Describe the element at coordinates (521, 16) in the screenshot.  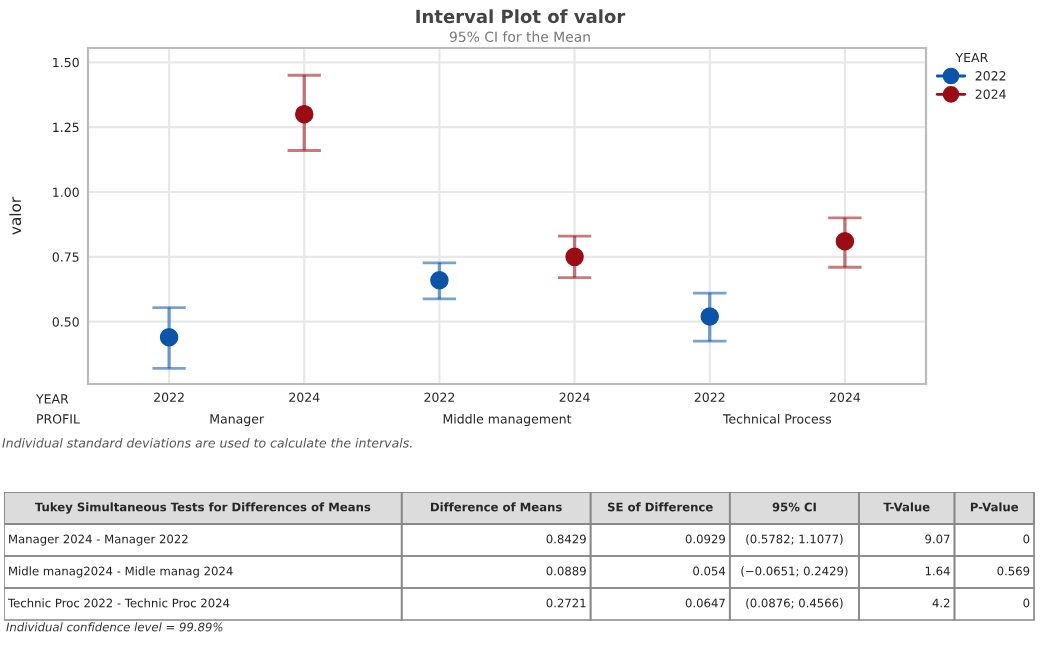
I see `chart-title: Interval Plot of valor` at that location.